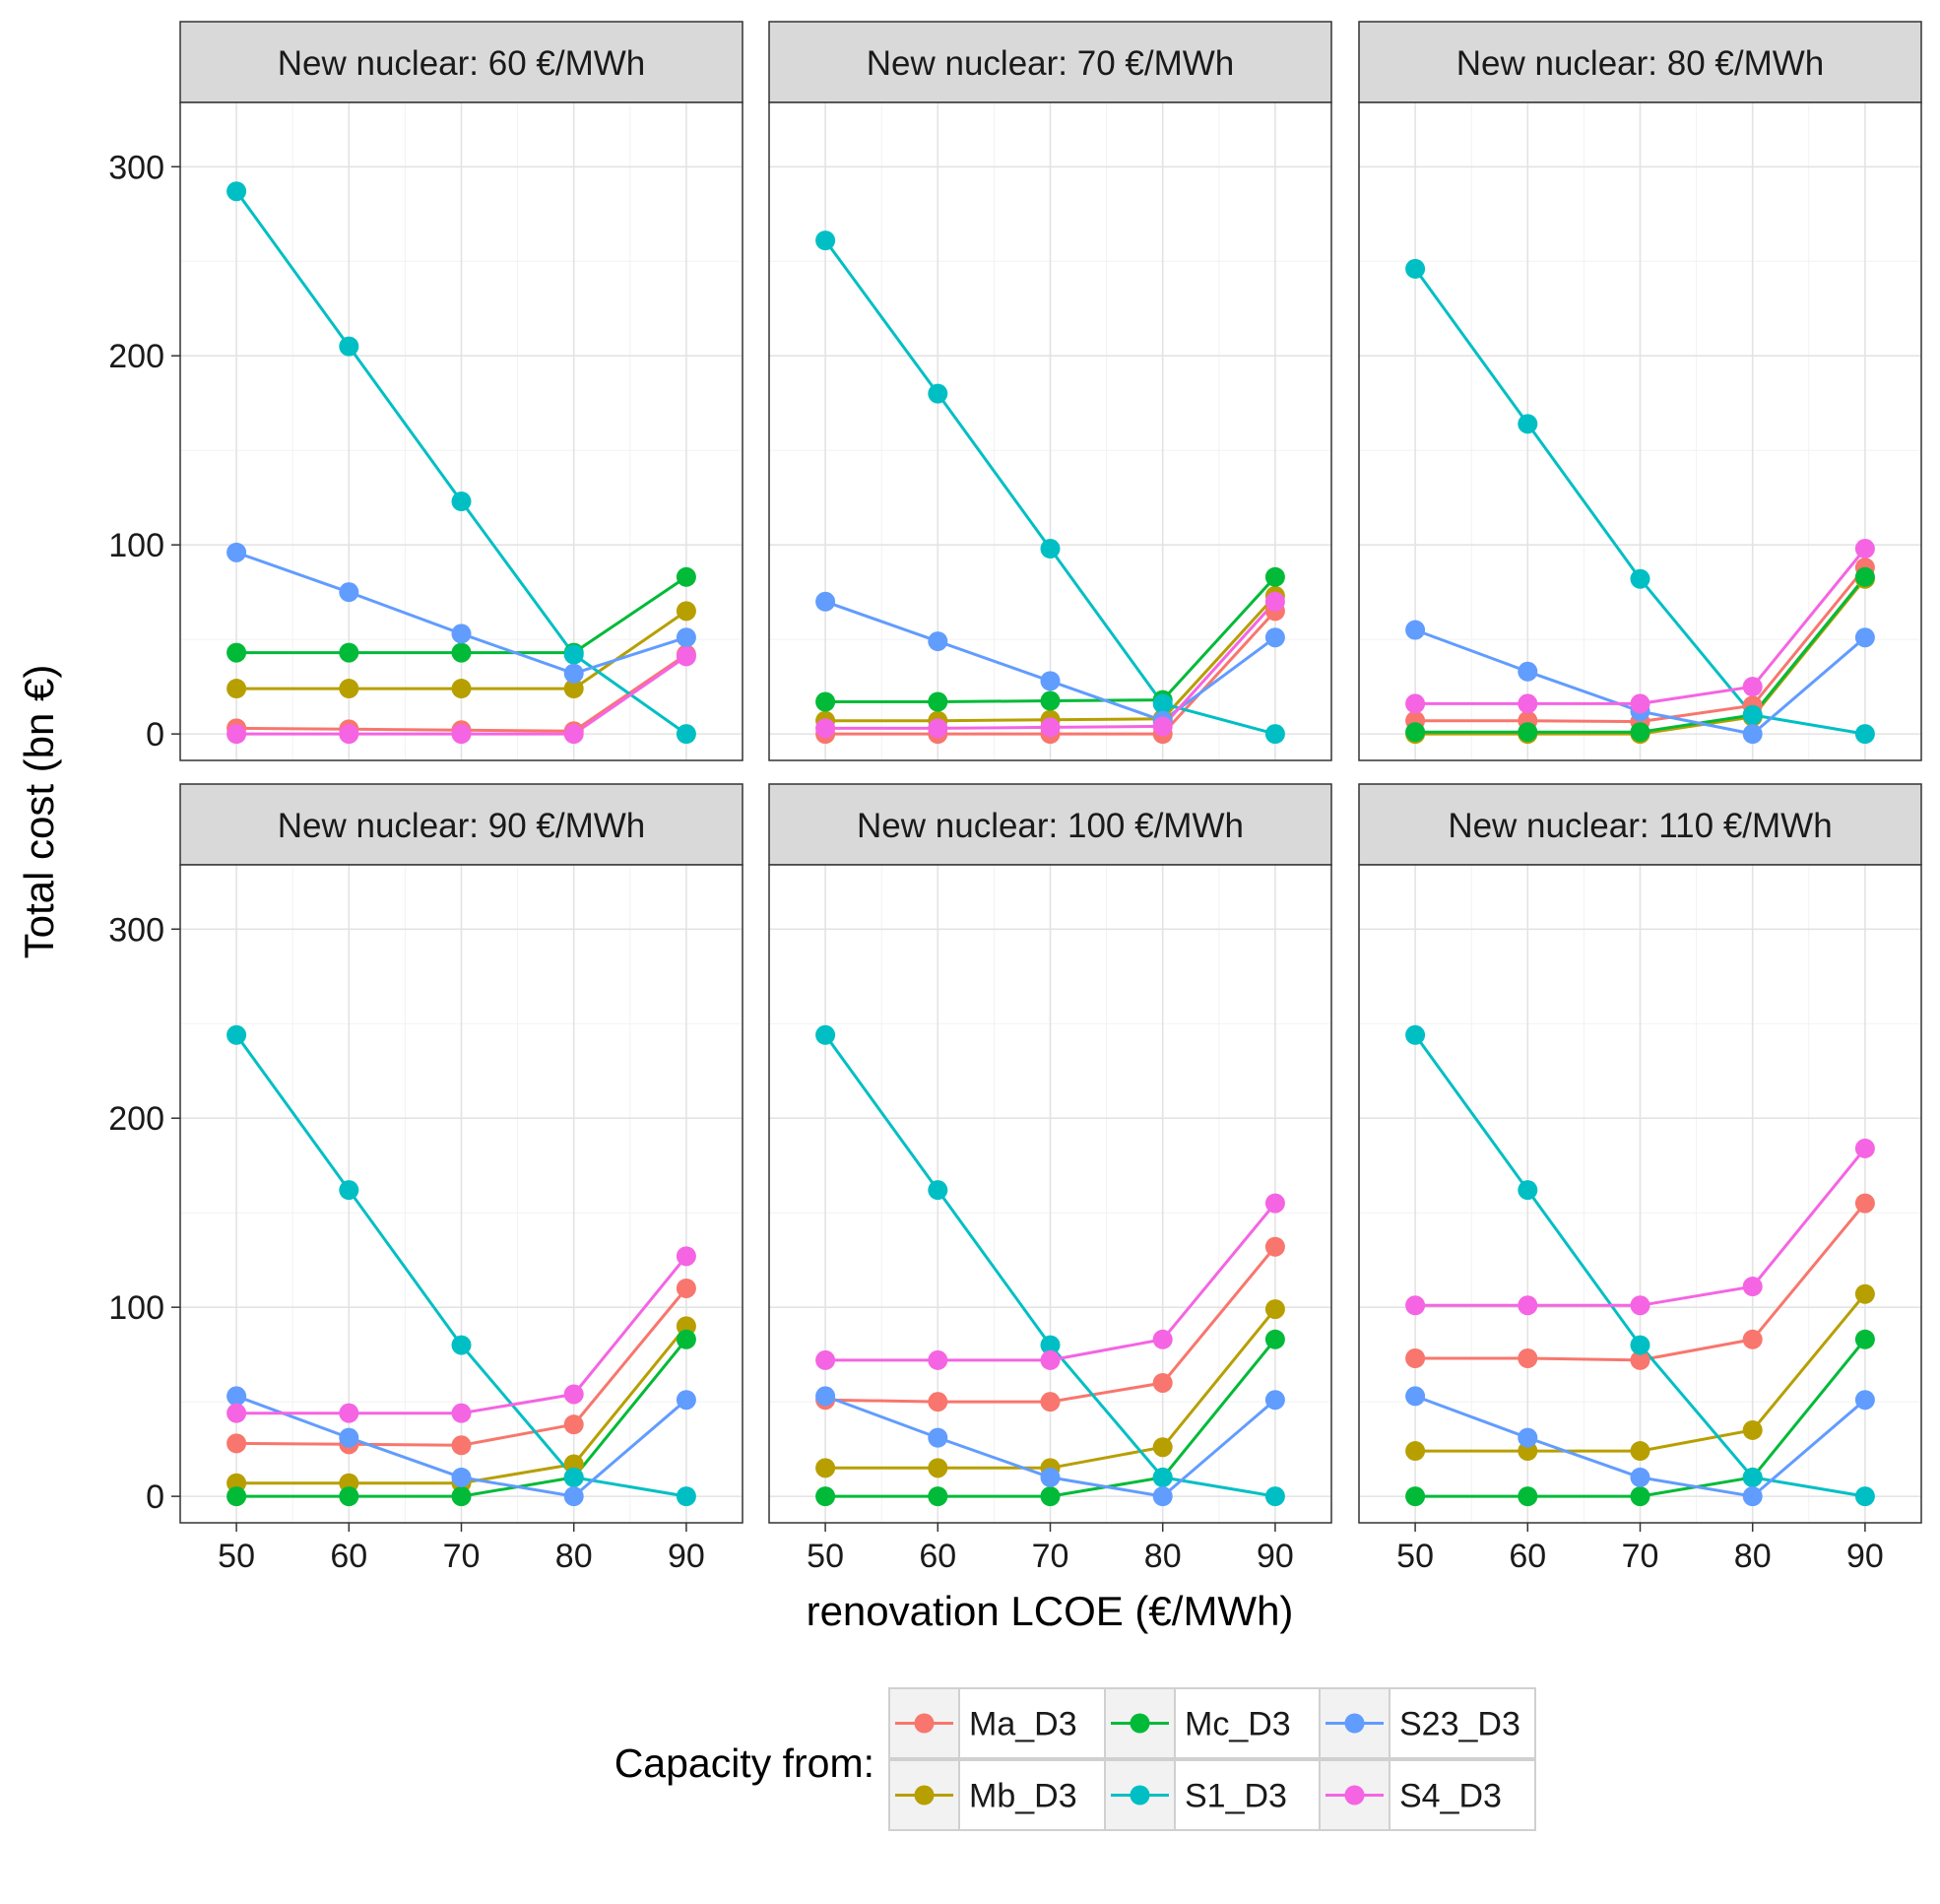  Describe the element at coordinates (1459, 1724) in the screenshot. I see `legend-label: S23_D3` at that location.